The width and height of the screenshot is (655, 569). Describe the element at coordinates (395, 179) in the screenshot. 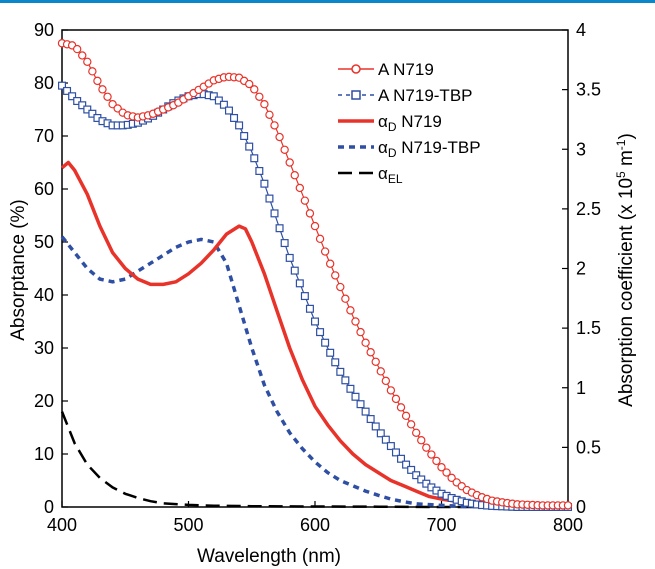

I see `legend-label-sub: EL` at that location.